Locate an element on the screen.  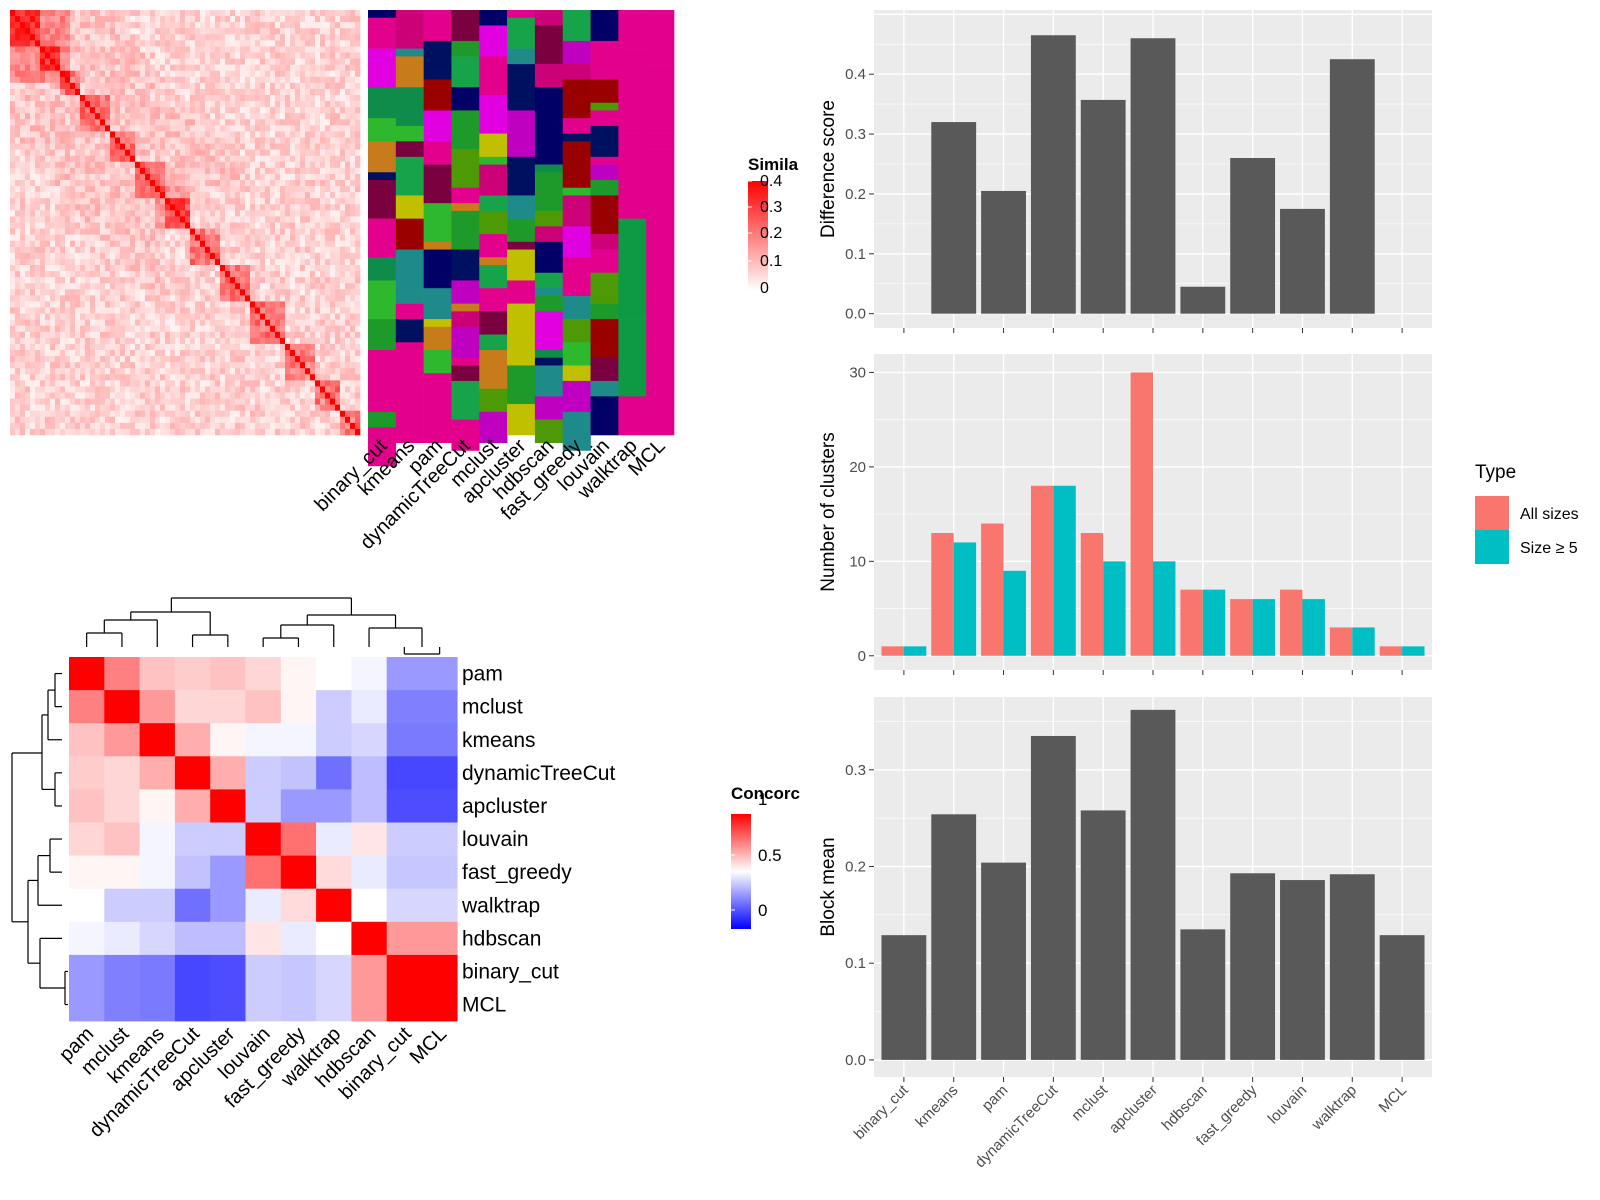
cluster-cell is located at coordinates (409, 311).